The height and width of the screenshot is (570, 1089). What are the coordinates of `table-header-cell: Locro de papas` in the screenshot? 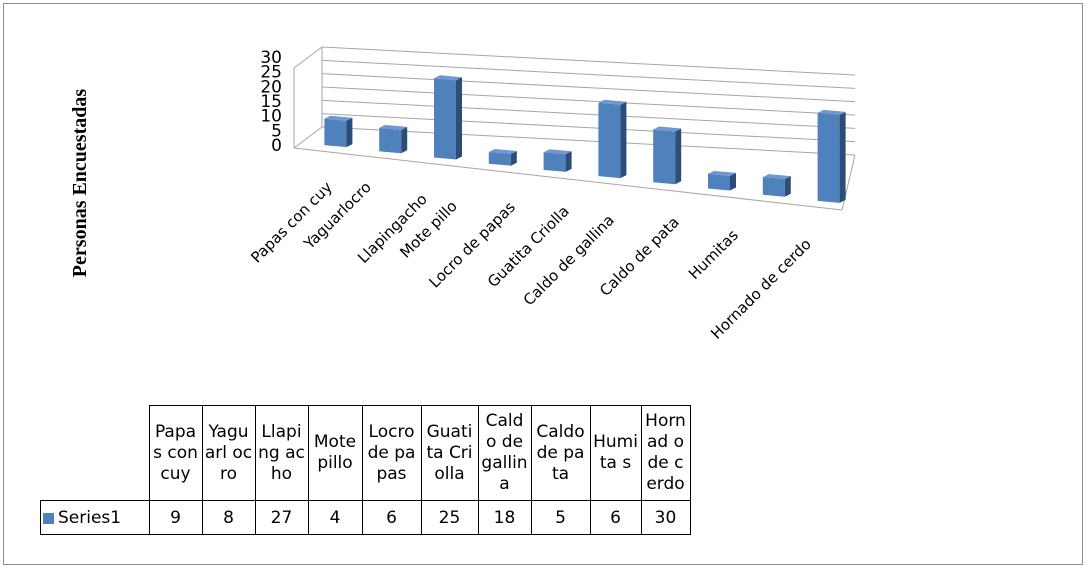 It's located at (391, 453).